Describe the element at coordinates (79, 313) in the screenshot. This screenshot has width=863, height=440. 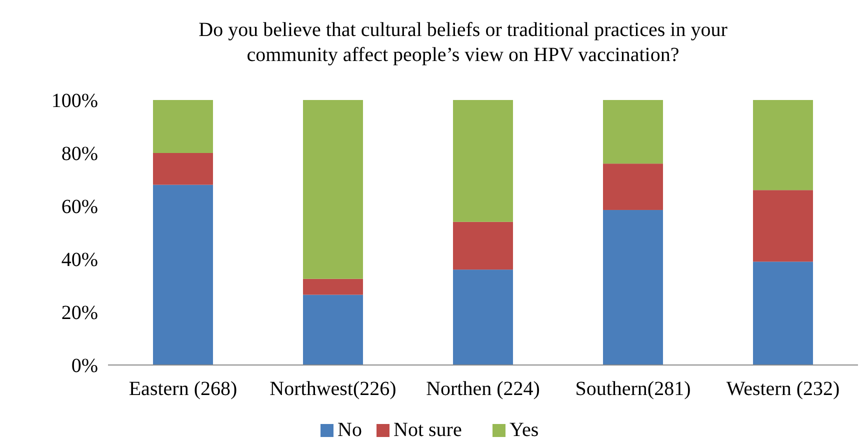
I see `y-tick-label: 20%` at that location.